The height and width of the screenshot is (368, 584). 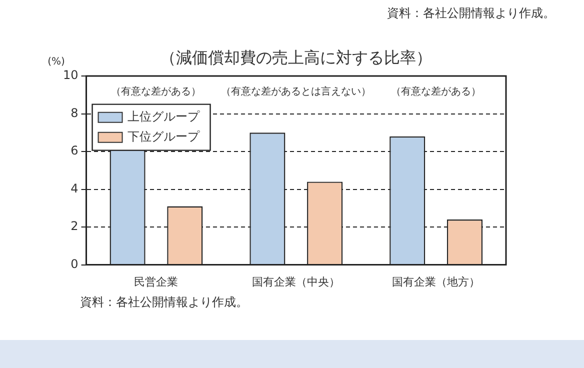 I want to click on y-tick-label: 4, so click(x=74, y=188).